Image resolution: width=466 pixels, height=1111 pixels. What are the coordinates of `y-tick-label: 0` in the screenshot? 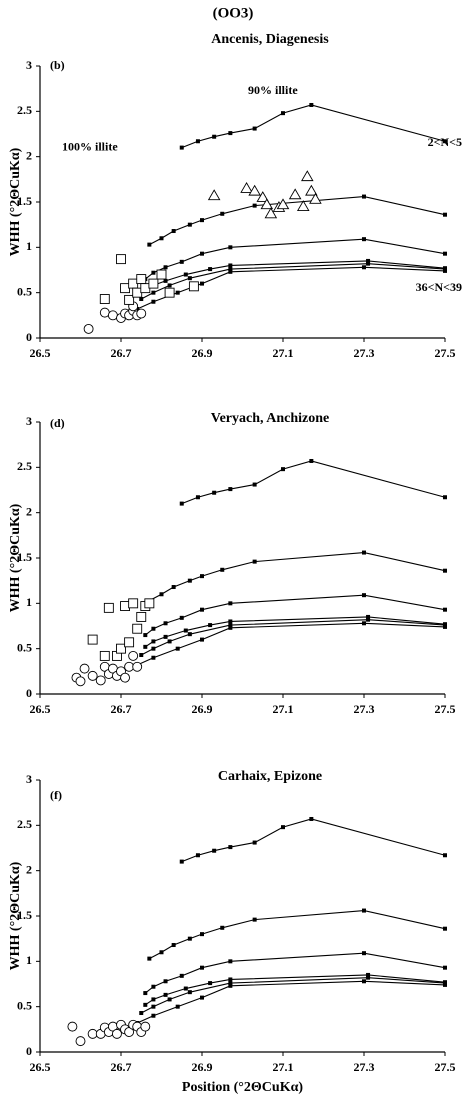 It's located at (29, 337).